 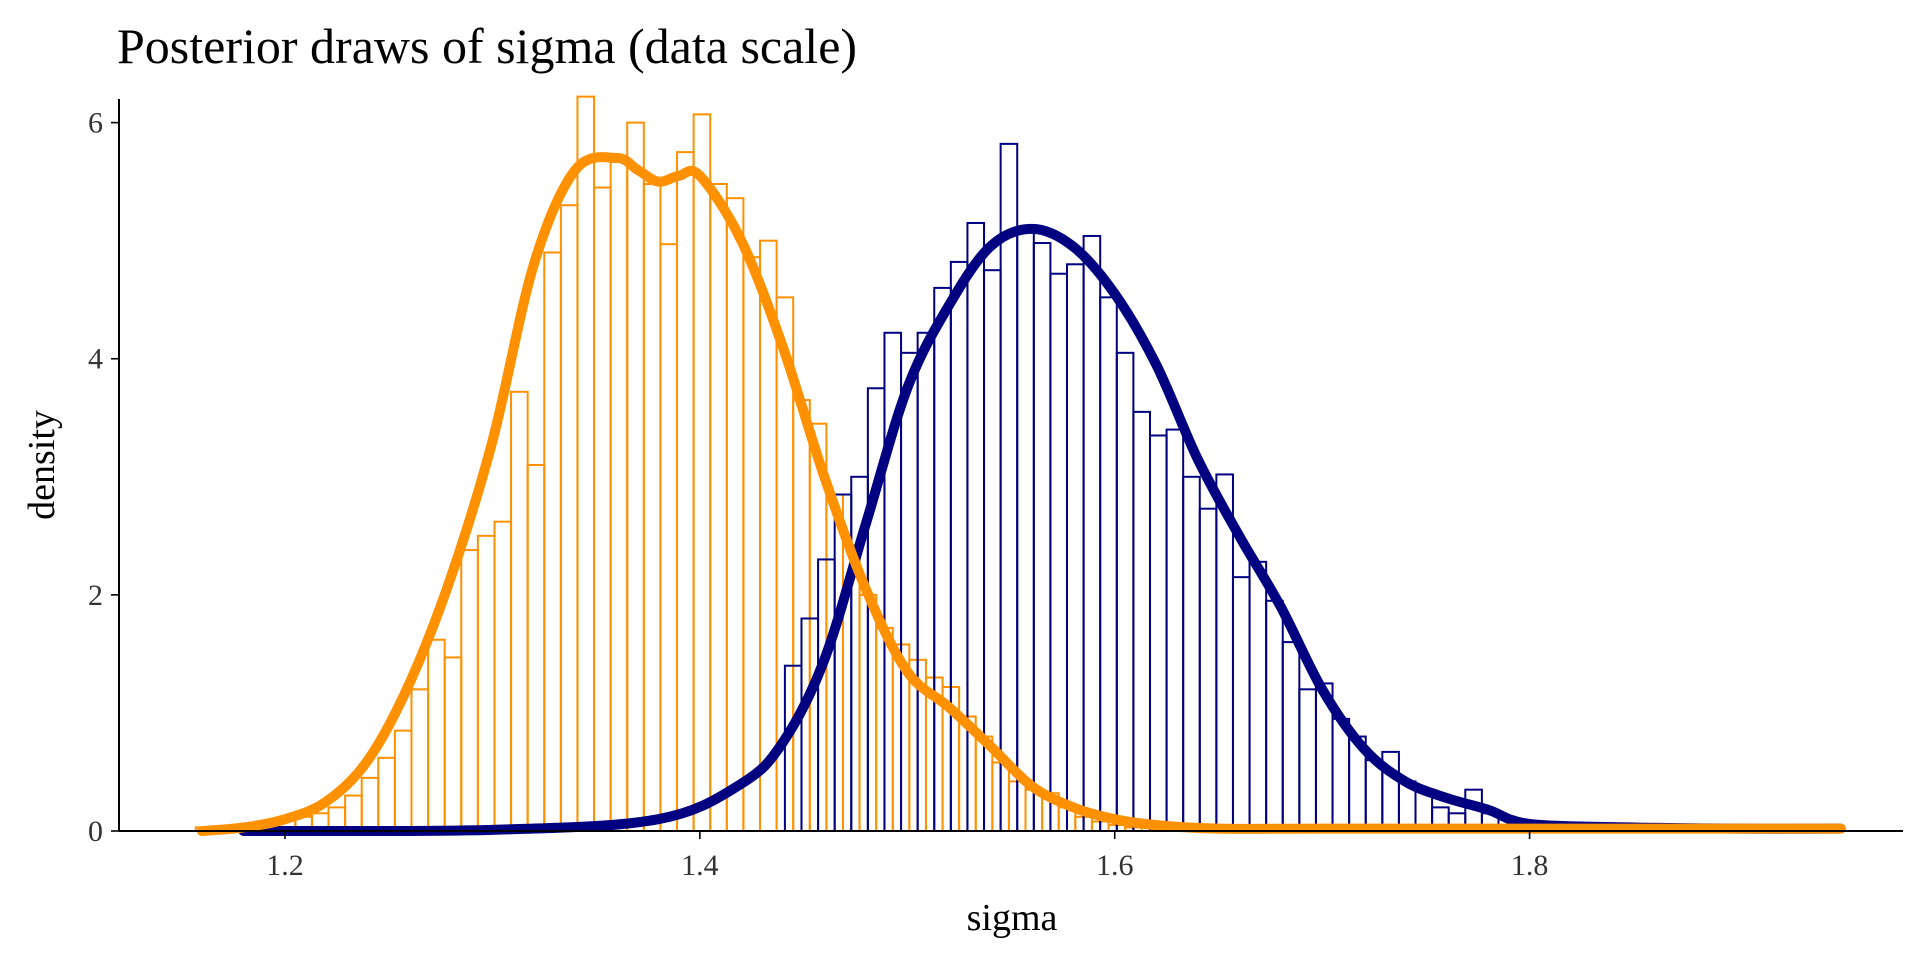 What do you see at coordinates (1530, 865) in the screenshot?
I see `x-tick-label: 1.8` at bounding box center [1530, 865].